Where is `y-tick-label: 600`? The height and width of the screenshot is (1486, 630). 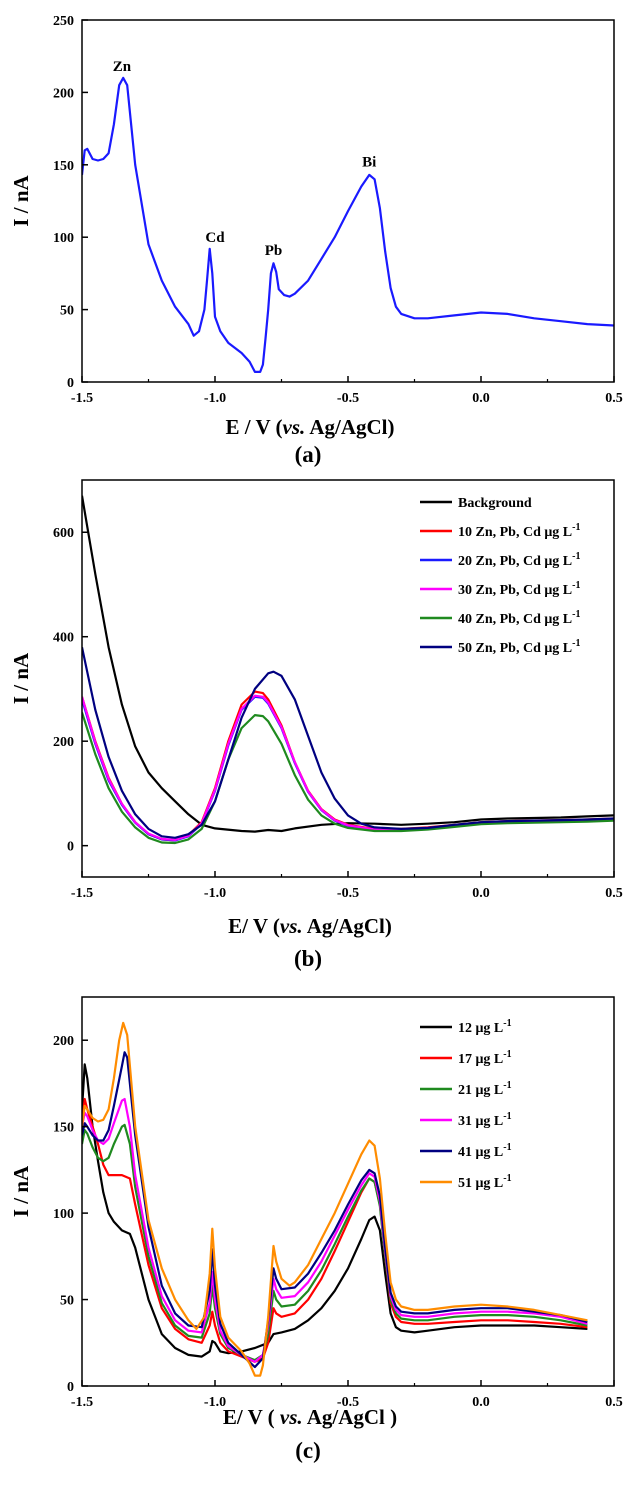
y-tick-label: 600 is located at coordinates (63, 533).